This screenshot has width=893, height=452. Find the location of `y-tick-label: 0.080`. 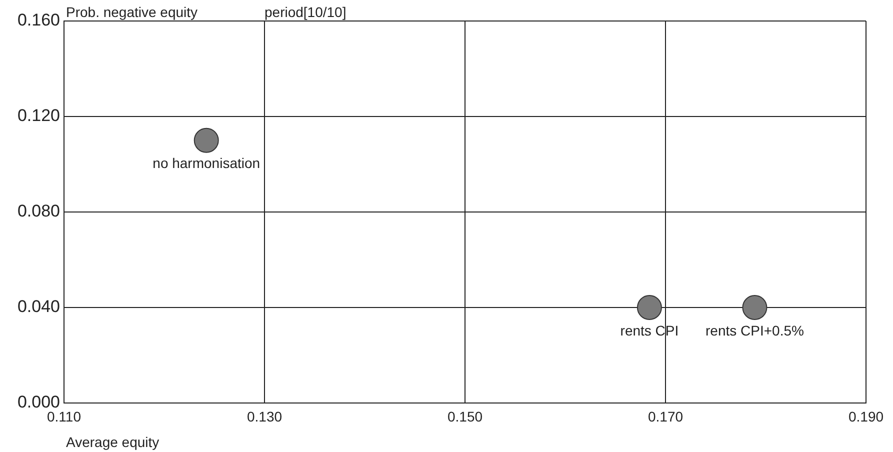

y-tick-label: 0.080 is located at coordinates (38, 211).